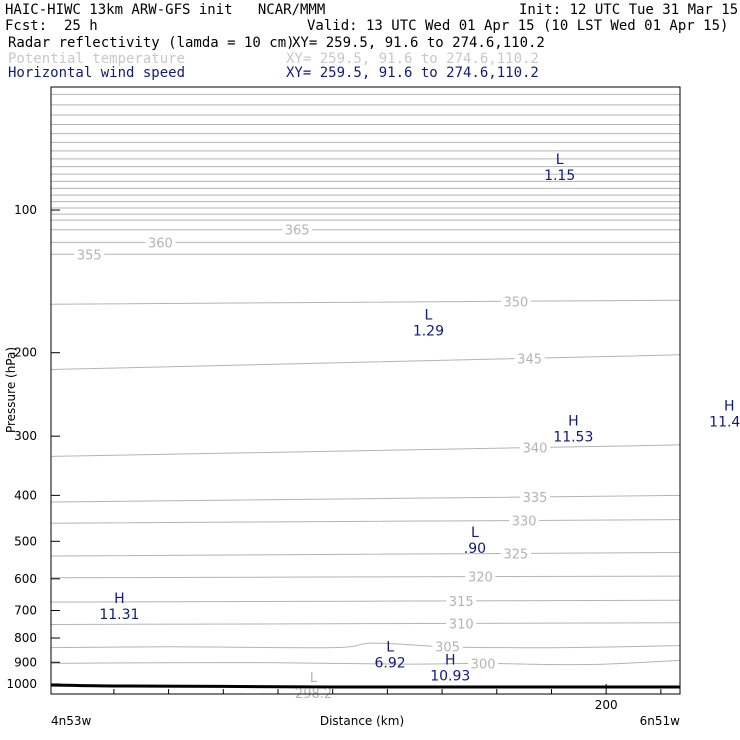 Image resolution: width=740 pixels, height=740 pixels. Describe the element at coordinates (573, 438) in the screenshot. I see `extremum-value: 11.53` at that location.